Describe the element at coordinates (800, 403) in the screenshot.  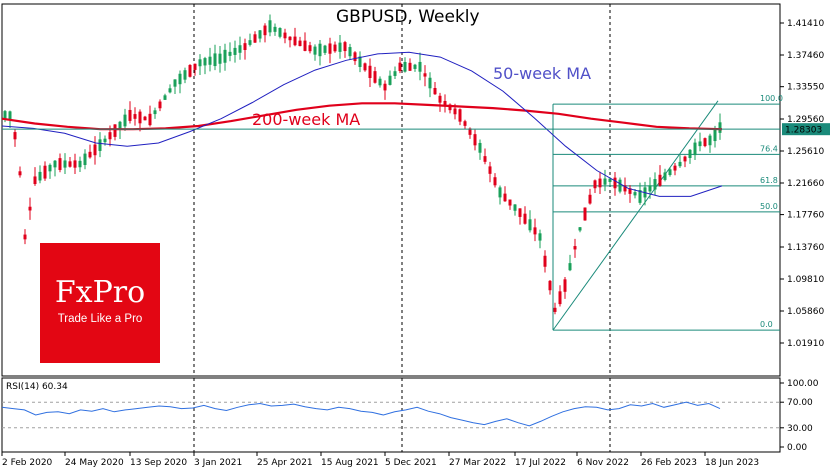
I see `rsi-tick-label: 70.00` at that location.